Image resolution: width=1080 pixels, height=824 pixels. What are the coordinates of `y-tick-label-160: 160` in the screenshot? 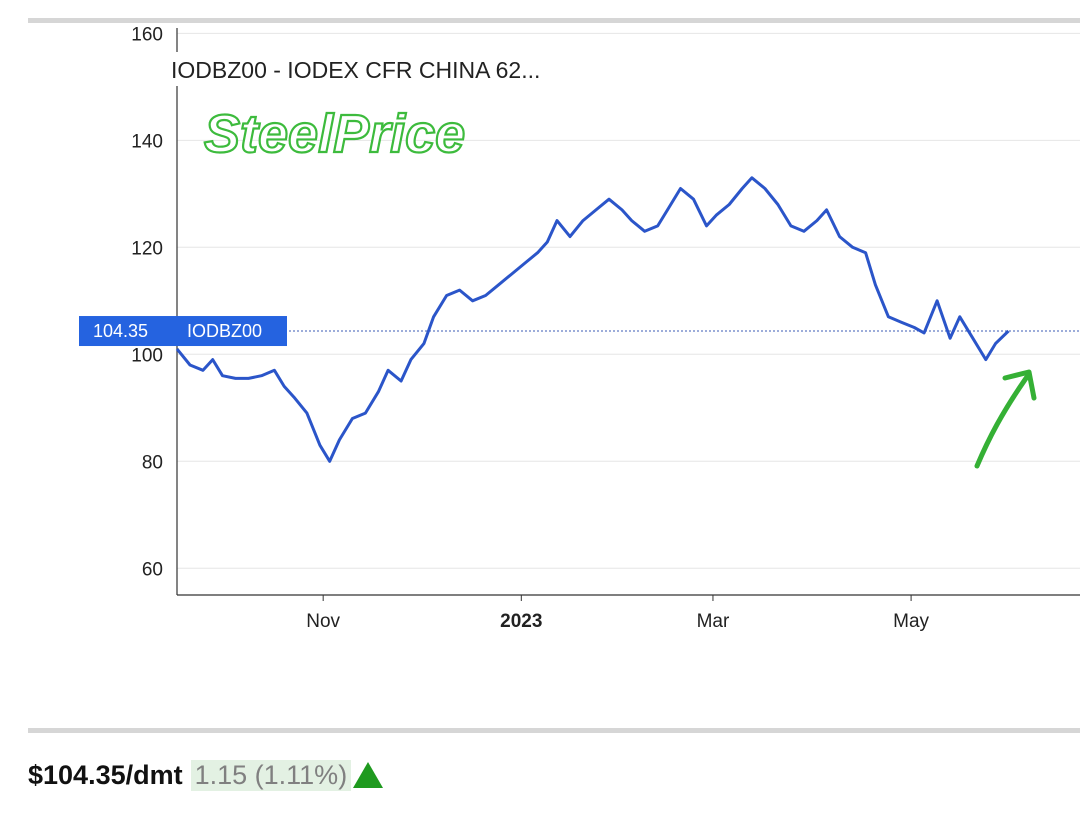 It's located at (147, 34).